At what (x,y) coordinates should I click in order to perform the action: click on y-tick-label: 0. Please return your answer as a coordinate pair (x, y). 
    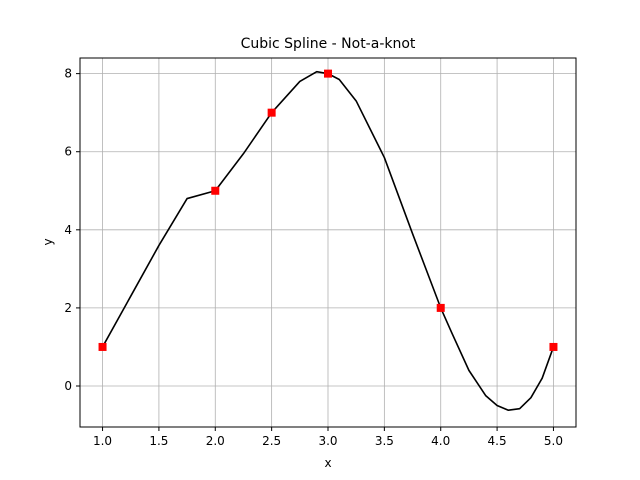
    Looking at the image, I should click on (68, 386).